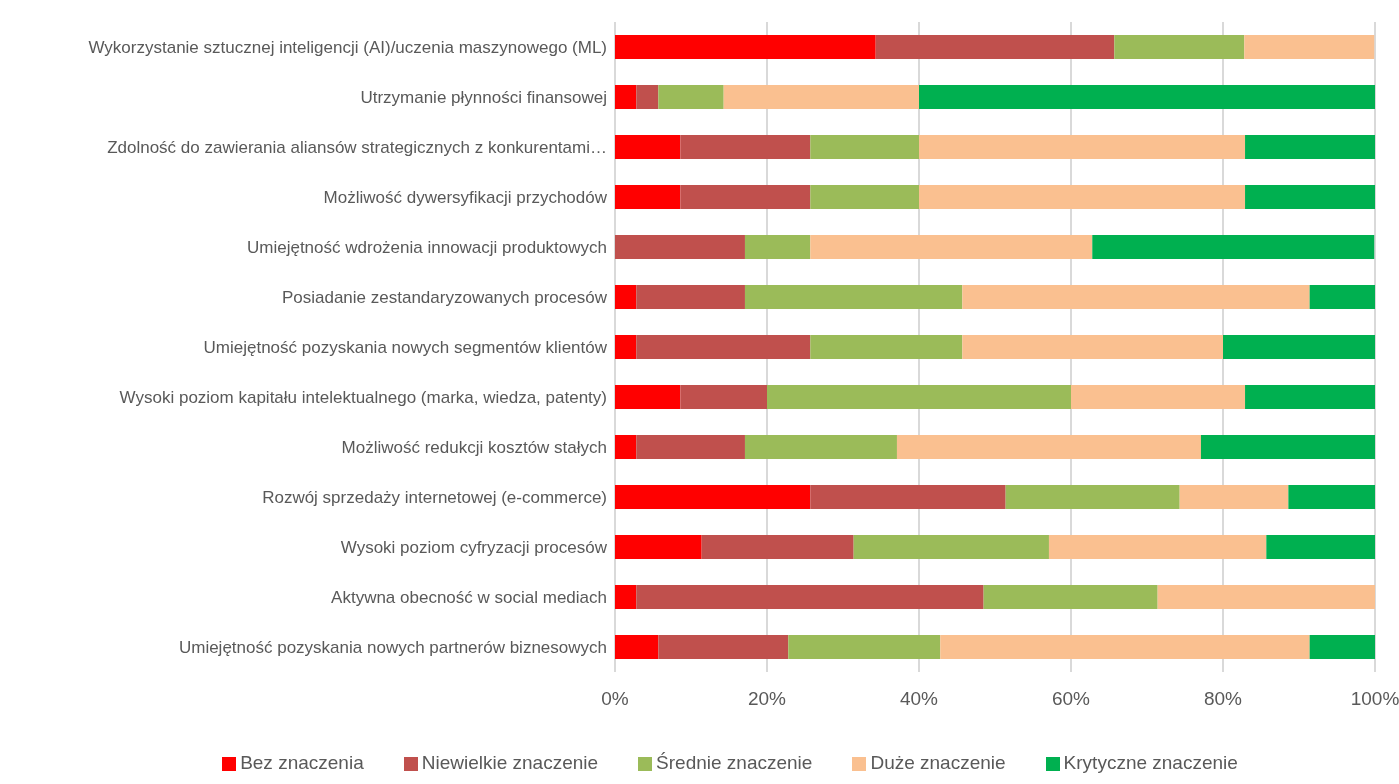 This screenshot has height=784, width=1399. Describe the element at coordinates (1071, 699) in the screenshot. I see `x-tick-label: 60%` at that location.